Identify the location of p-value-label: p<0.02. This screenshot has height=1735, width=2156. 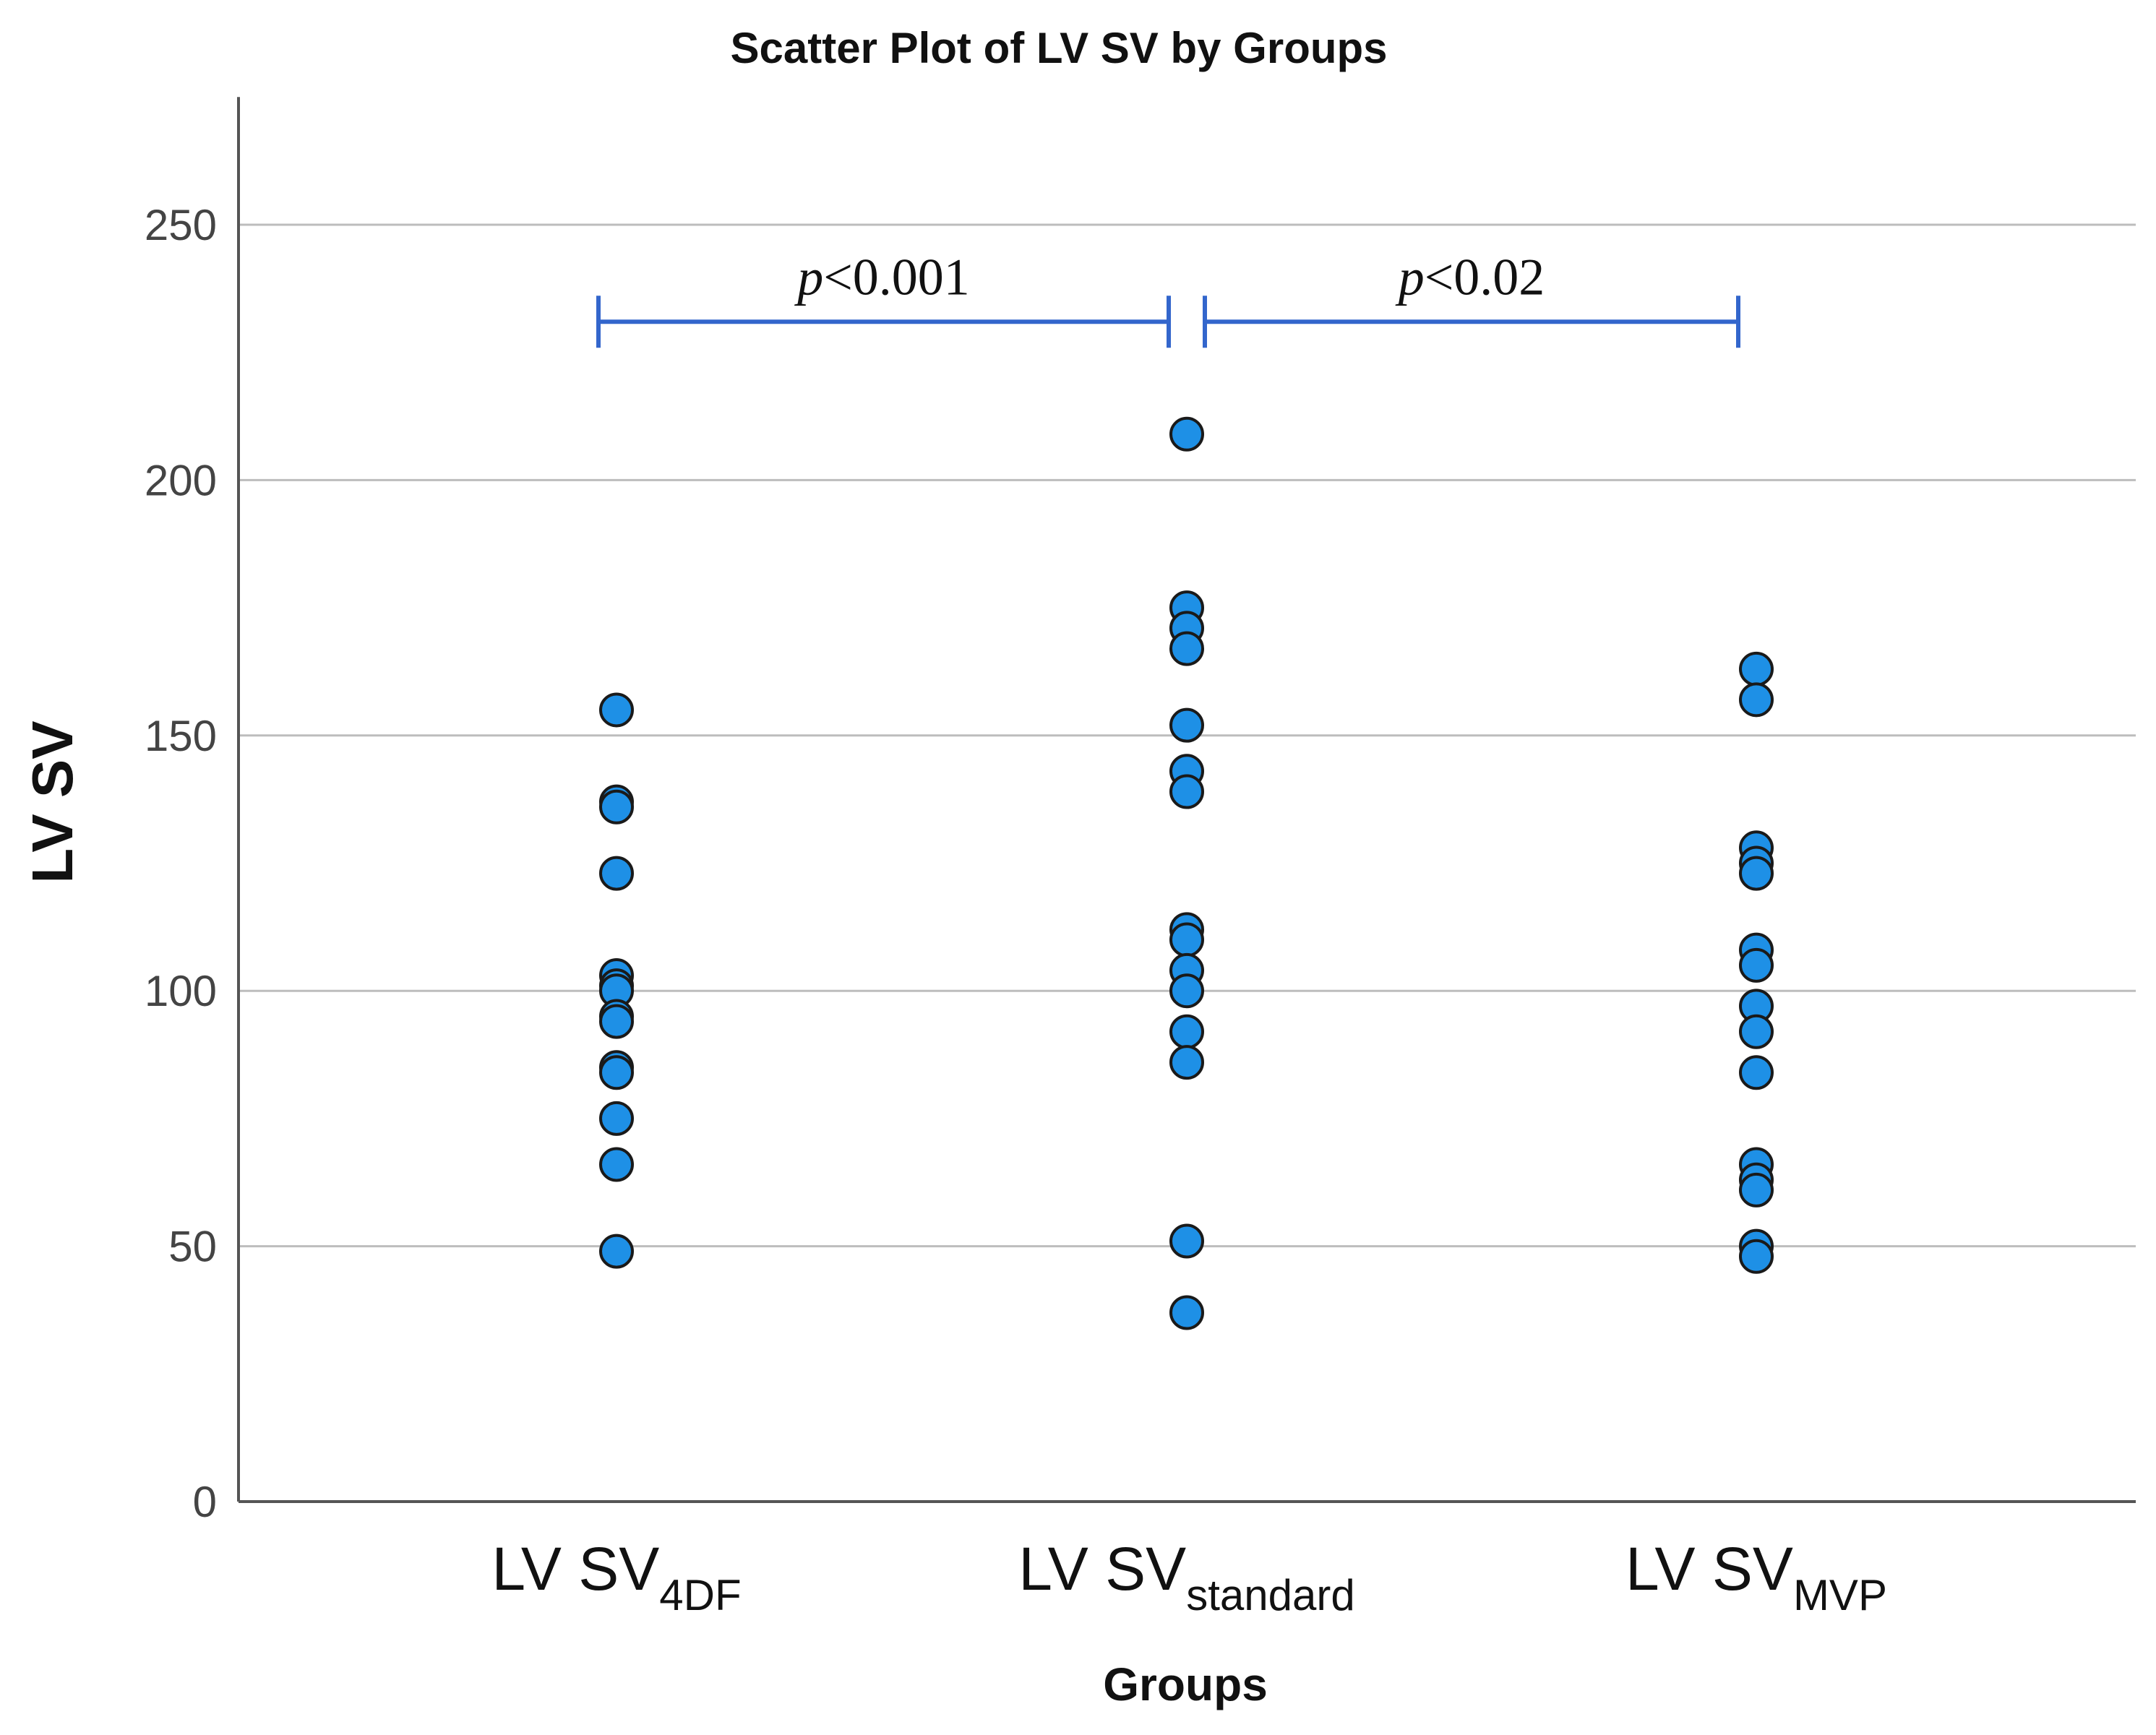
(1470, 277).